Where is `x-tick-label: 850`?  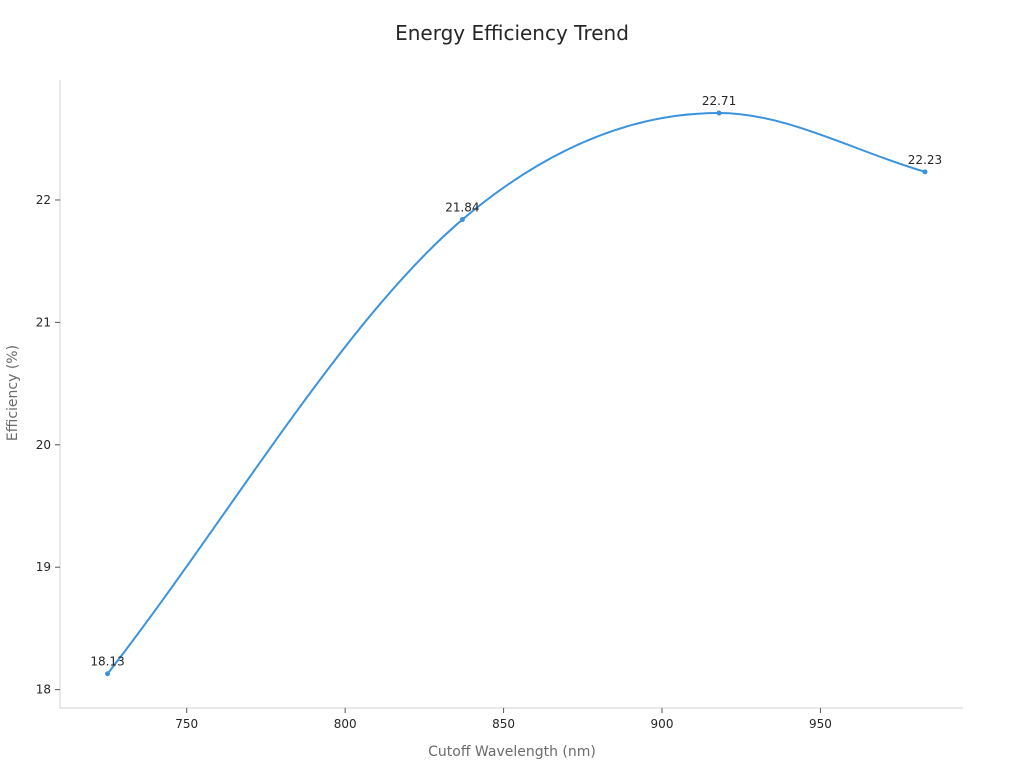
x-tick-label: 850 is located at coordinates (503, 724).